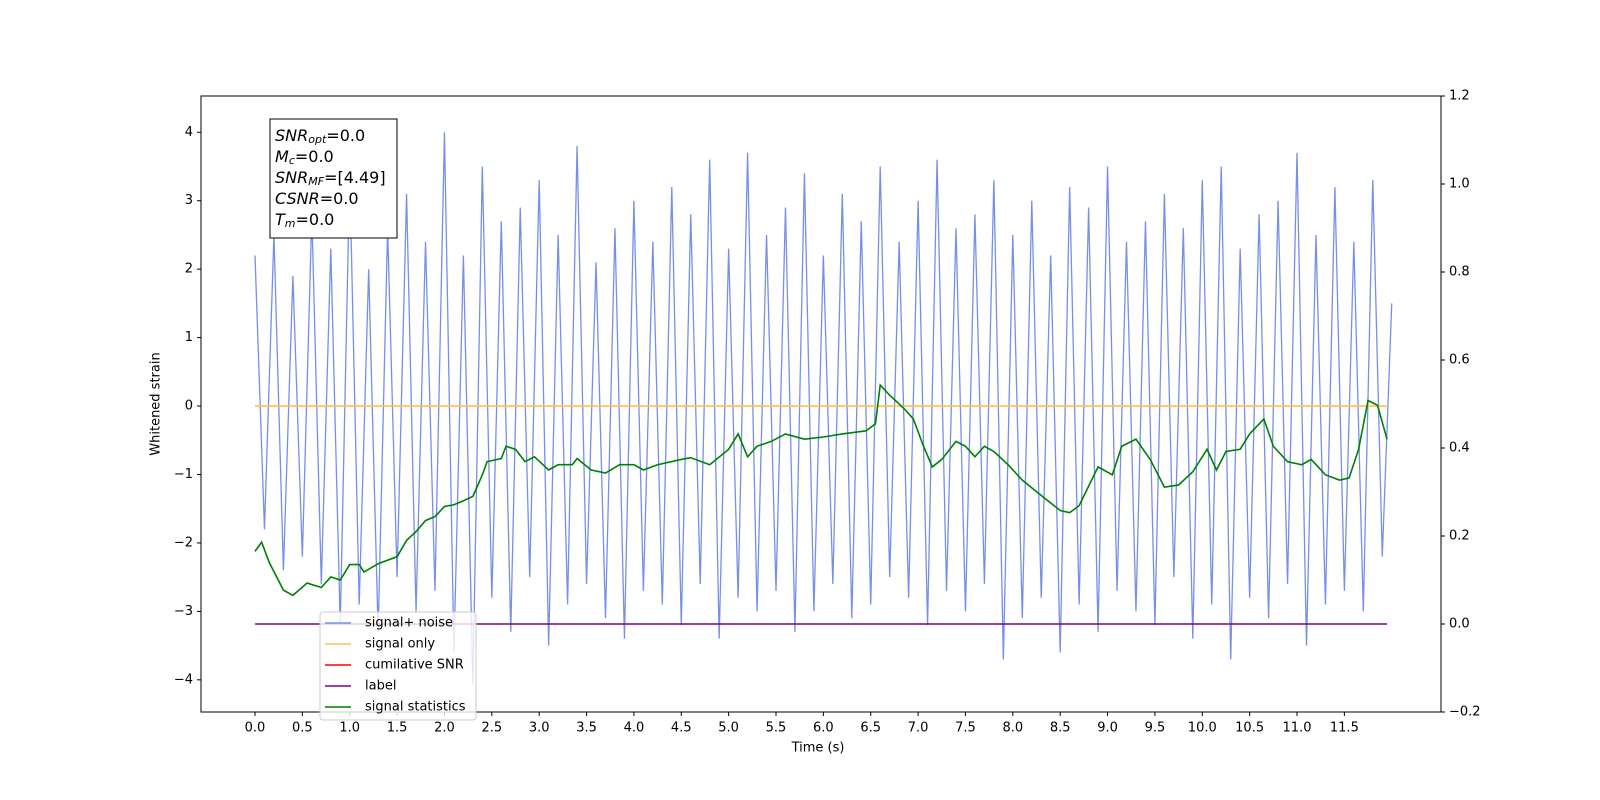 The height and width of the screenshot is (800, 1600). What do you see at coordinates (397, 728) in the screenshot?
I see `x-tick-label: 1.5` at bounding box center [397, 728].